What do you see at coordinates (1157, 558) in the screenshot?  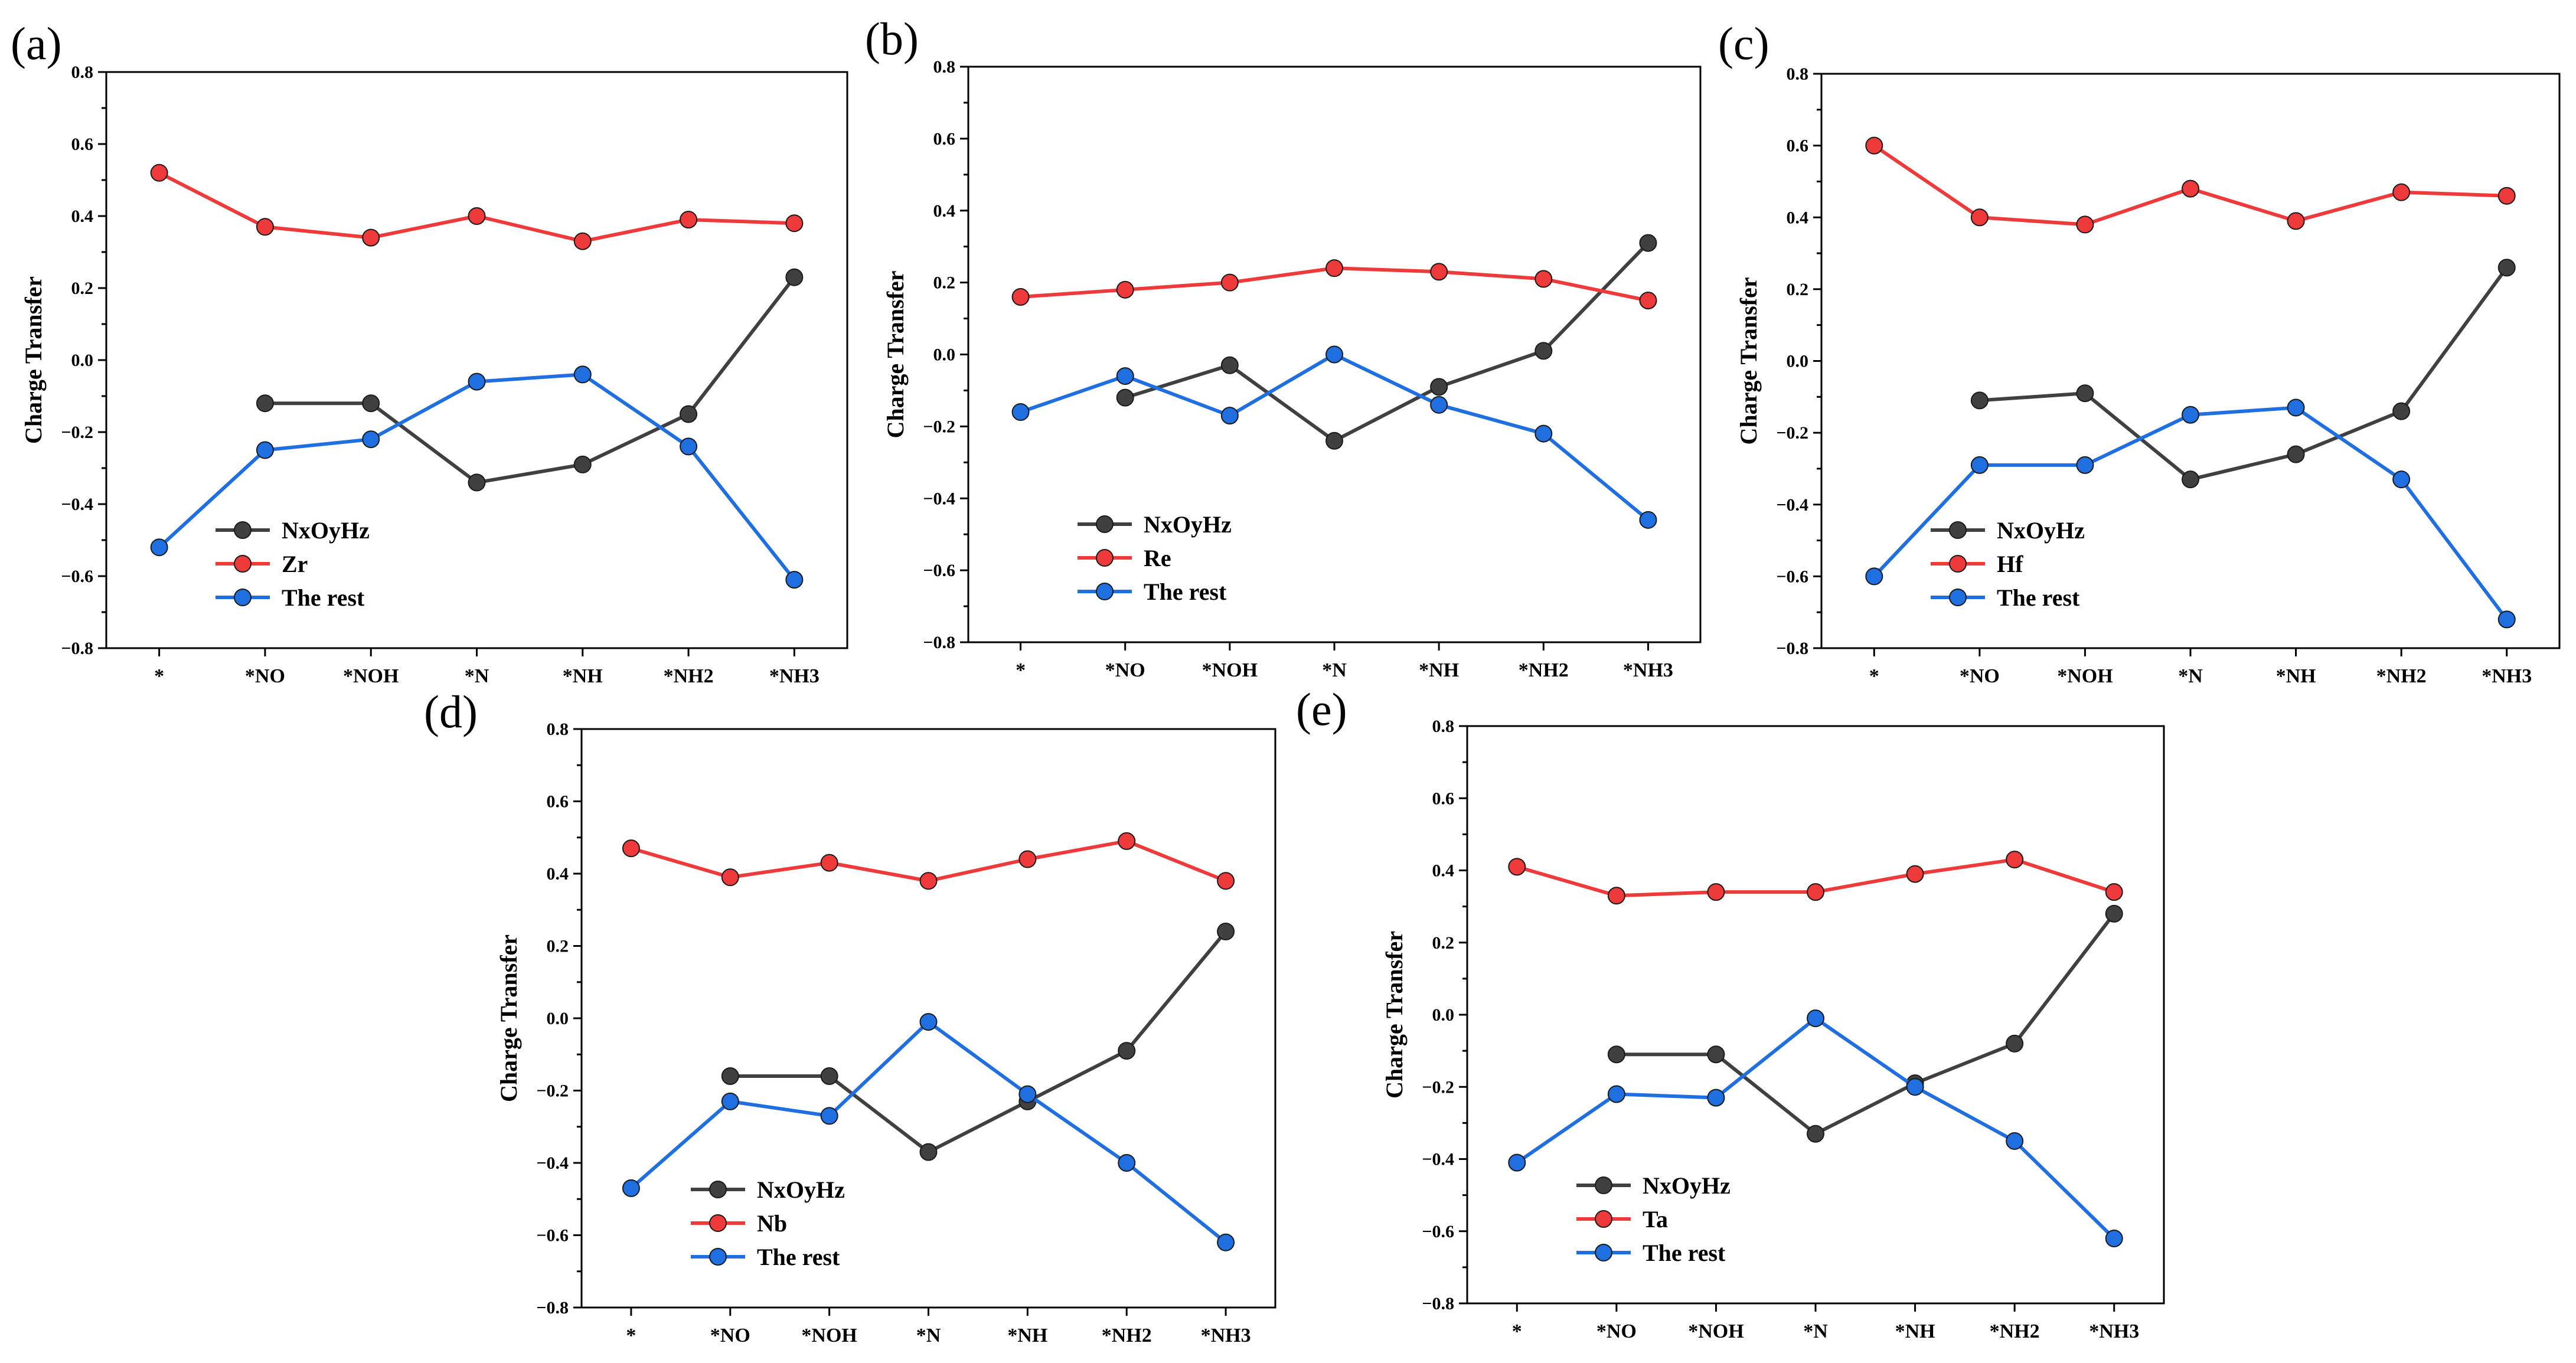 I see `legend-label-metal: Re` at bounding box center [1157, 558].